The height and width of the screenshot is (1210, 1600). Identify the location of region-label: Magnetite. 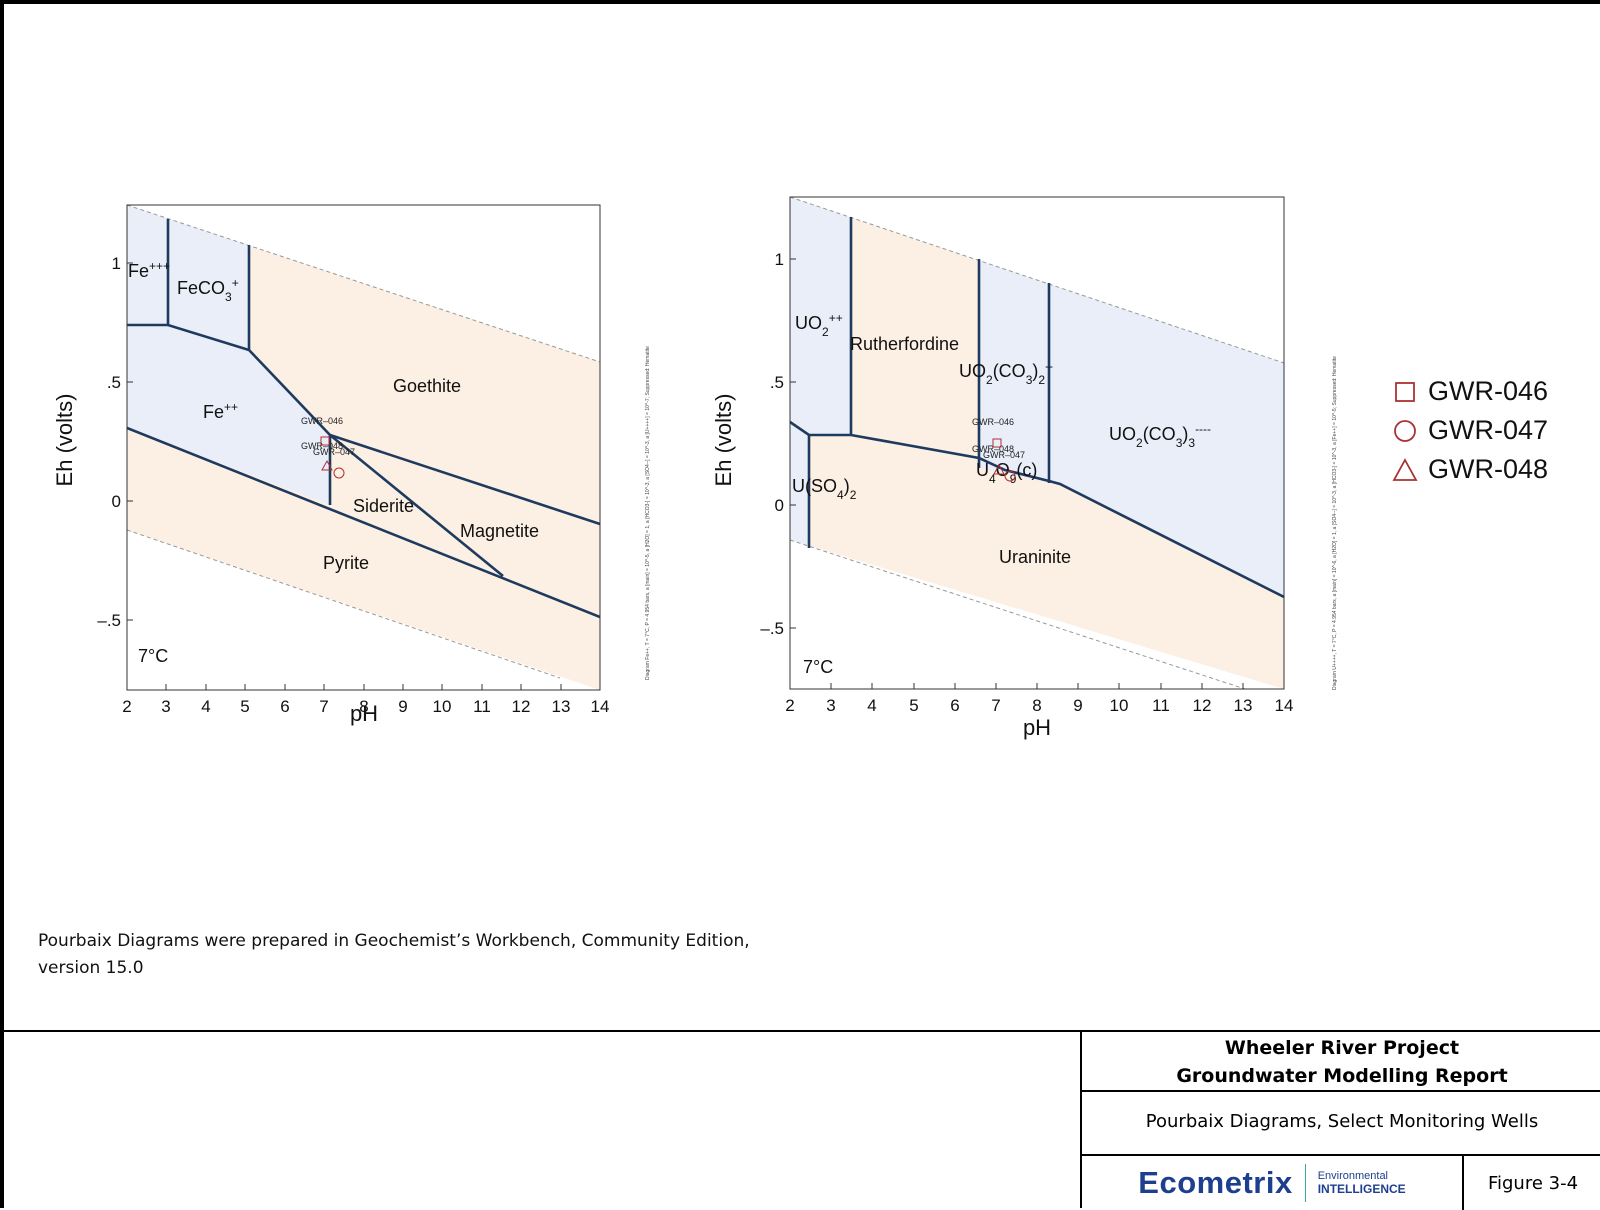
(499, 531).